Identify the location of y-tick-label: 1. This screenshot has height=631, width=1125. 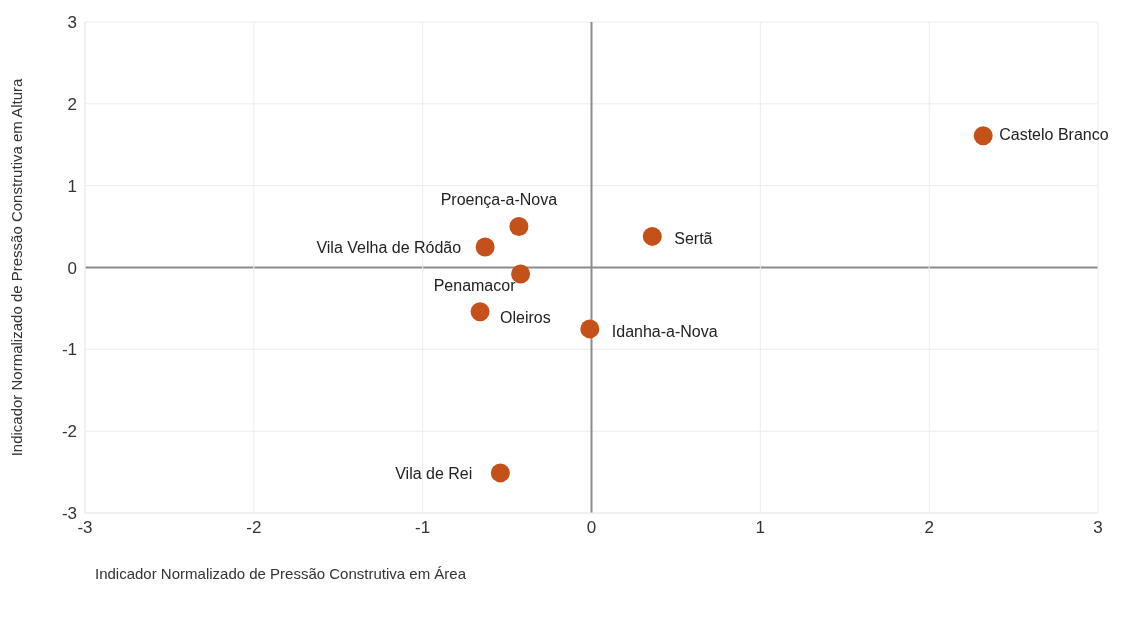
(72, 186).